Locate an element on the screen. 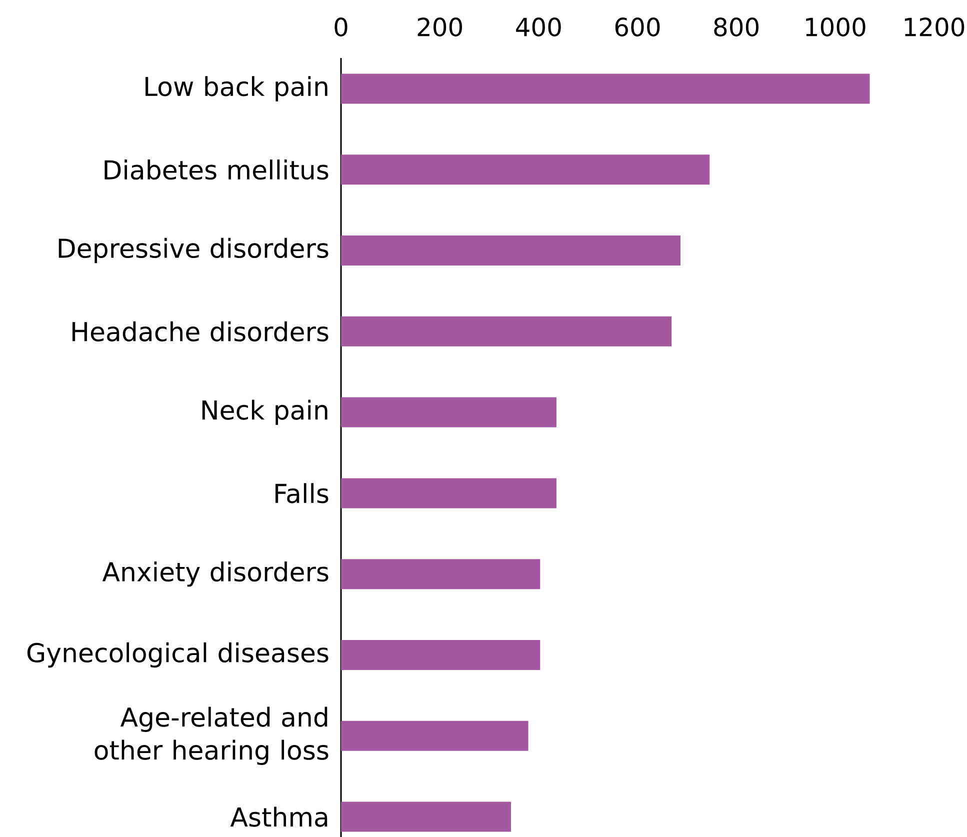  y-tick-label: Anxiety disorders is located at coordinates (215, 574).